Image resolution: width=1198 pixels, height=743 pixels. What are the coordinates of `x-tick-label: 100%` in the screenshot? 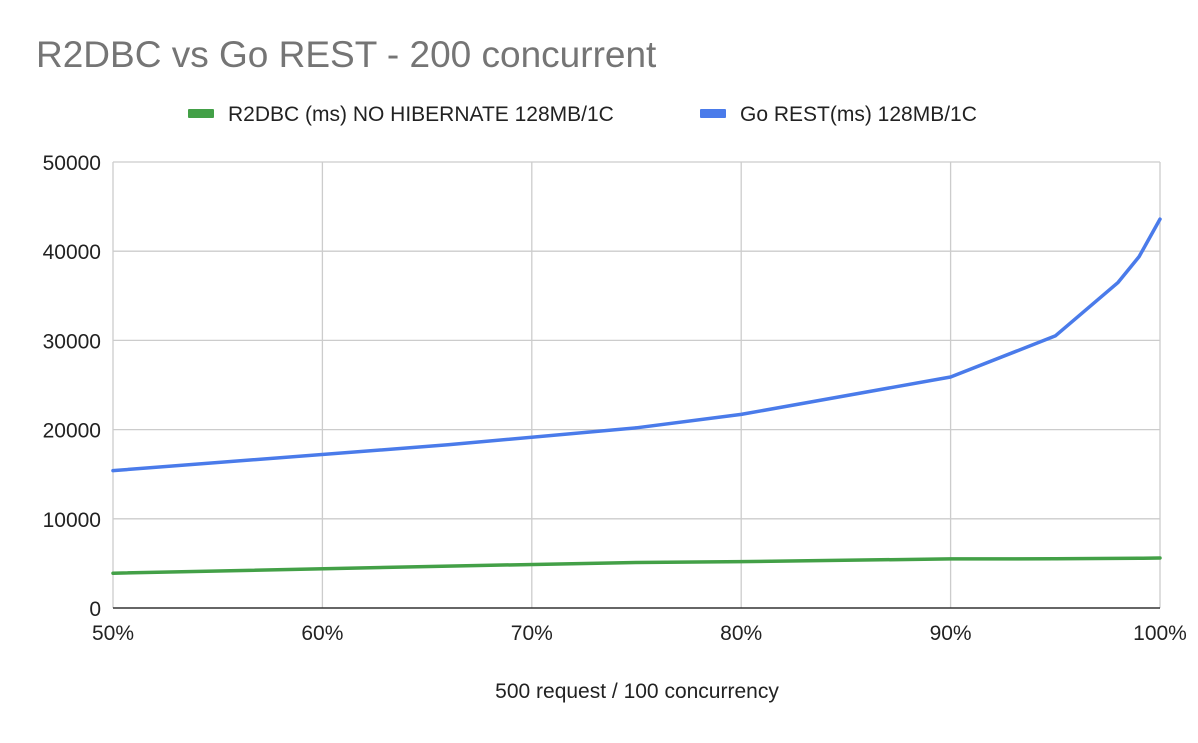 It's located at (1160, 633).